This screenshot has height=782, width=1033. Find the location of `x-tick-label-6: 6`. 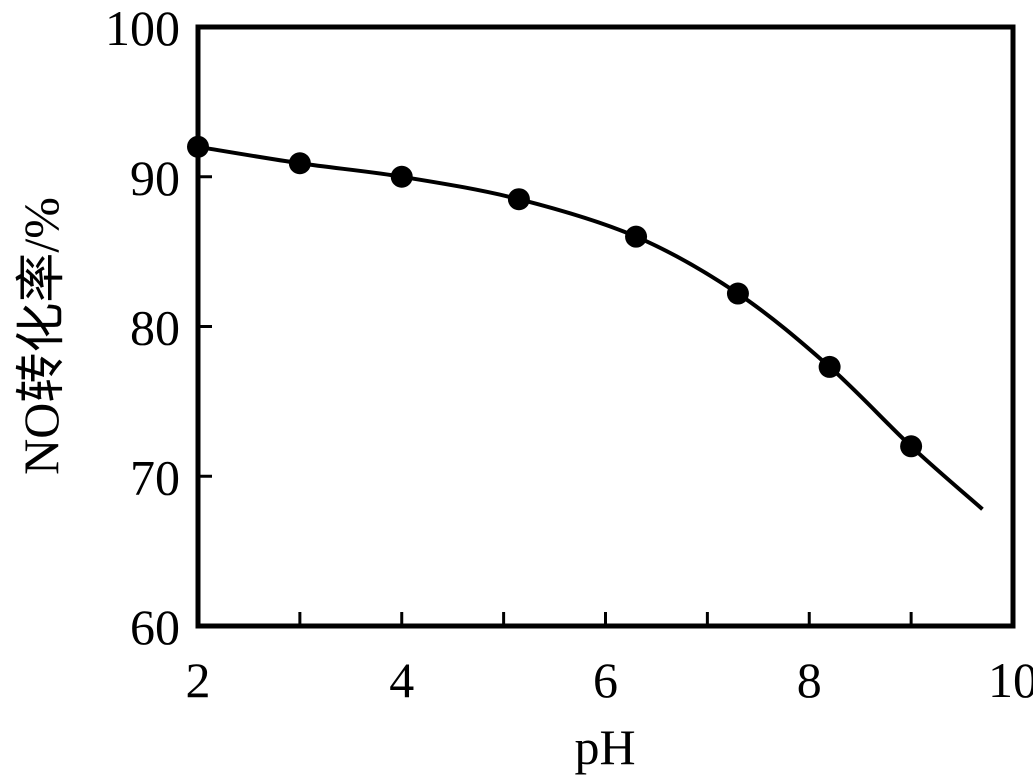

x-tick-label-6: 6 is located at coordinates (605, 680).